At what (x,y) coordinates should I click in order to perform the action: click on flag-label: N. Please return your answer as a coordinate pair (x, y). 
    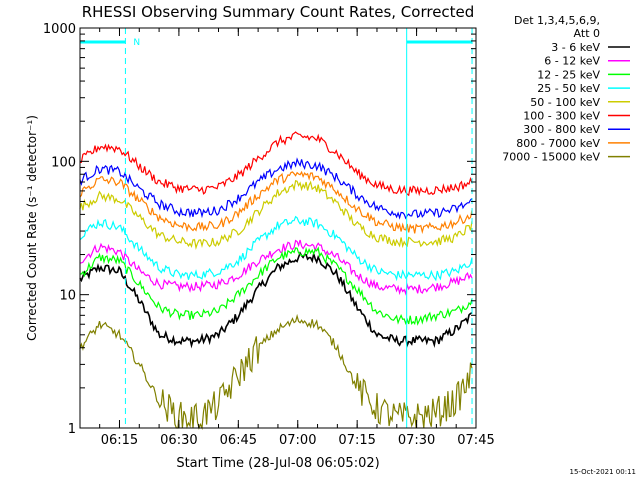
    Looking at the image, I should click on (136, 43).